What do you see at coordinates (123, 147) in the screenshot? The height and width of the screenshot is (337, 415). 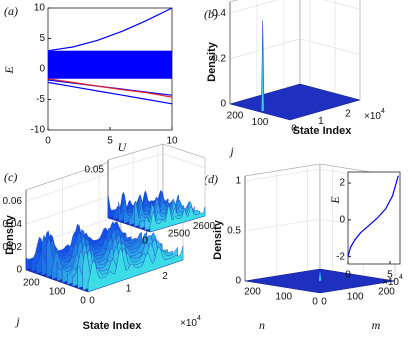 I see `x-axis-label: U` at bounding box center [123, 147].